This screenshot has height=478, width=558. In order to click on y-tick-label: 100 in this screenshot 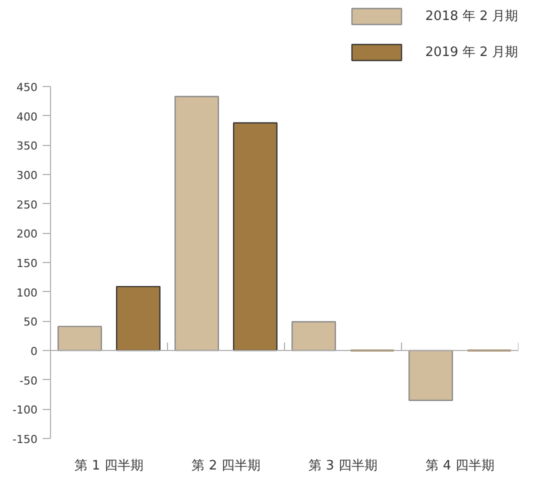, I will do `click(27, 293)`.